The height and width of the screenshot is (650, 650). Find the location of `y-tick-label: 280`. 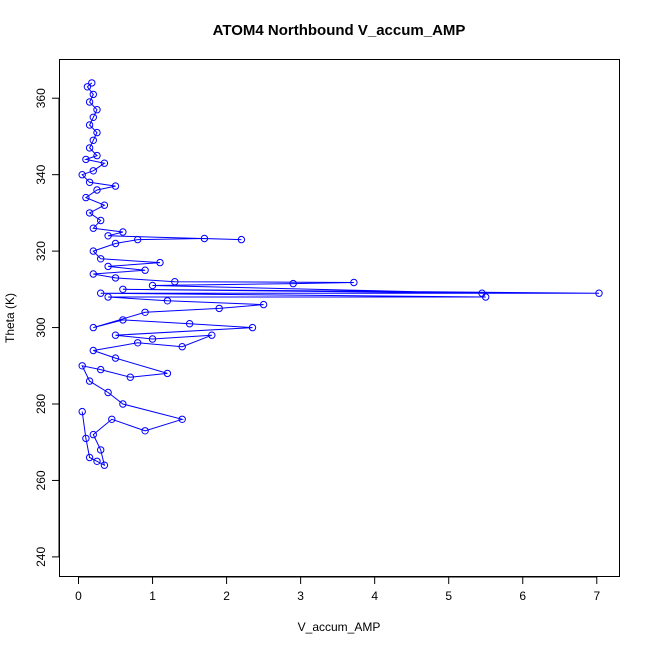

y-tick-label: 280 is located at coordinates (41, 404).